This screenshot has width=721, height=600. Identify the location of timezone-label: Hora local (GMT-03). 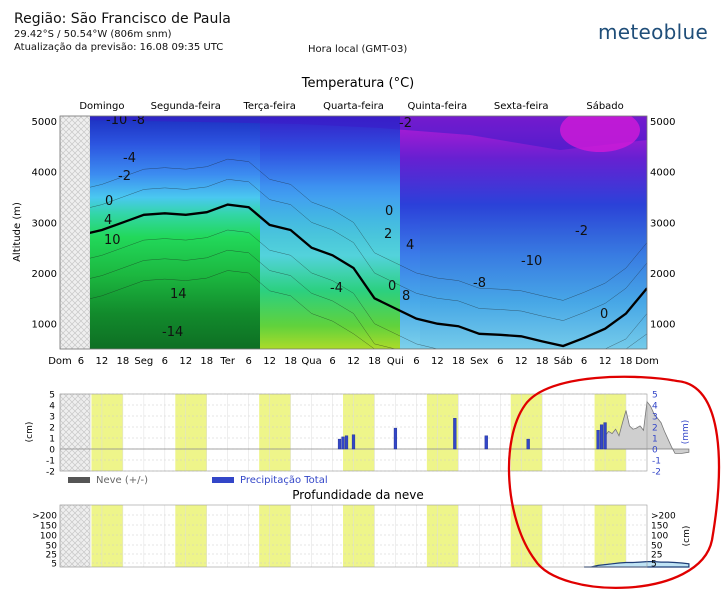
(358, 49).